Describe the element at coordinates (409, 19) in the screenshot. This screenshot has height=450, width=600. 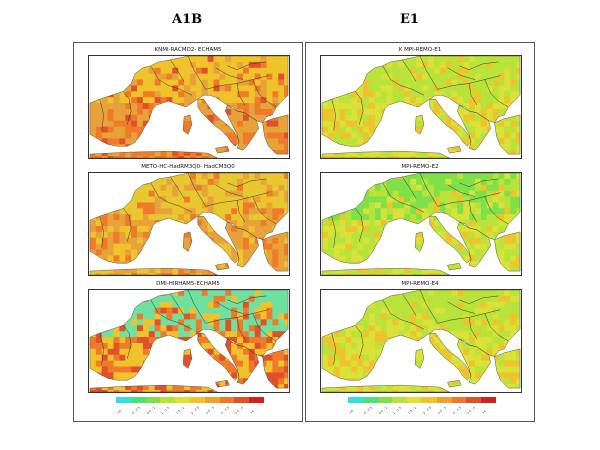
I see `column-title-e1: E1` at that location.